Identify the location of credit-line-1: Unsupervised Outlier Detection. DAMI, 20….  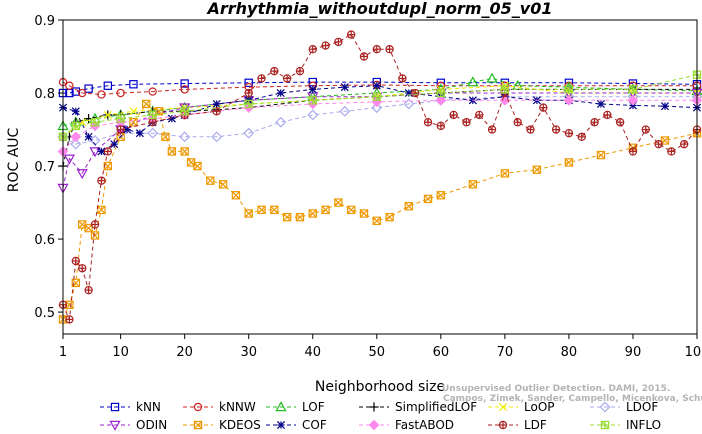
(556, 389).